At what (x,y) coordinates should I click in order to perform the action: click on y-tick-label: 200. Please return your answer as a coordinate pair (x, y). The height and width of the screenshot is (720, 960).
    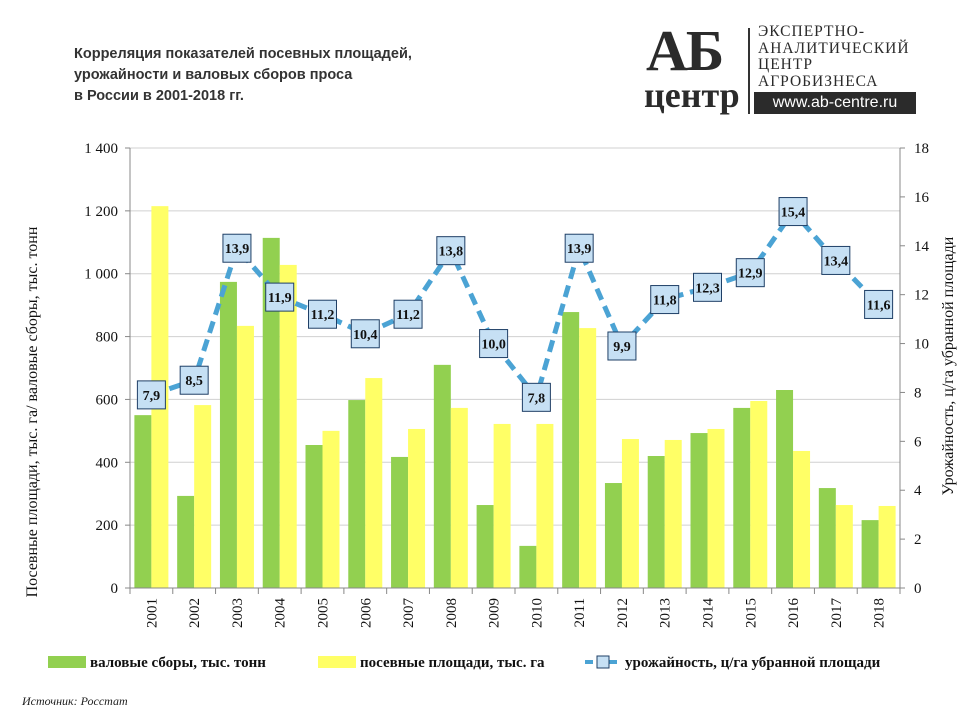
    Looking at the image, I should click on (107, 526).